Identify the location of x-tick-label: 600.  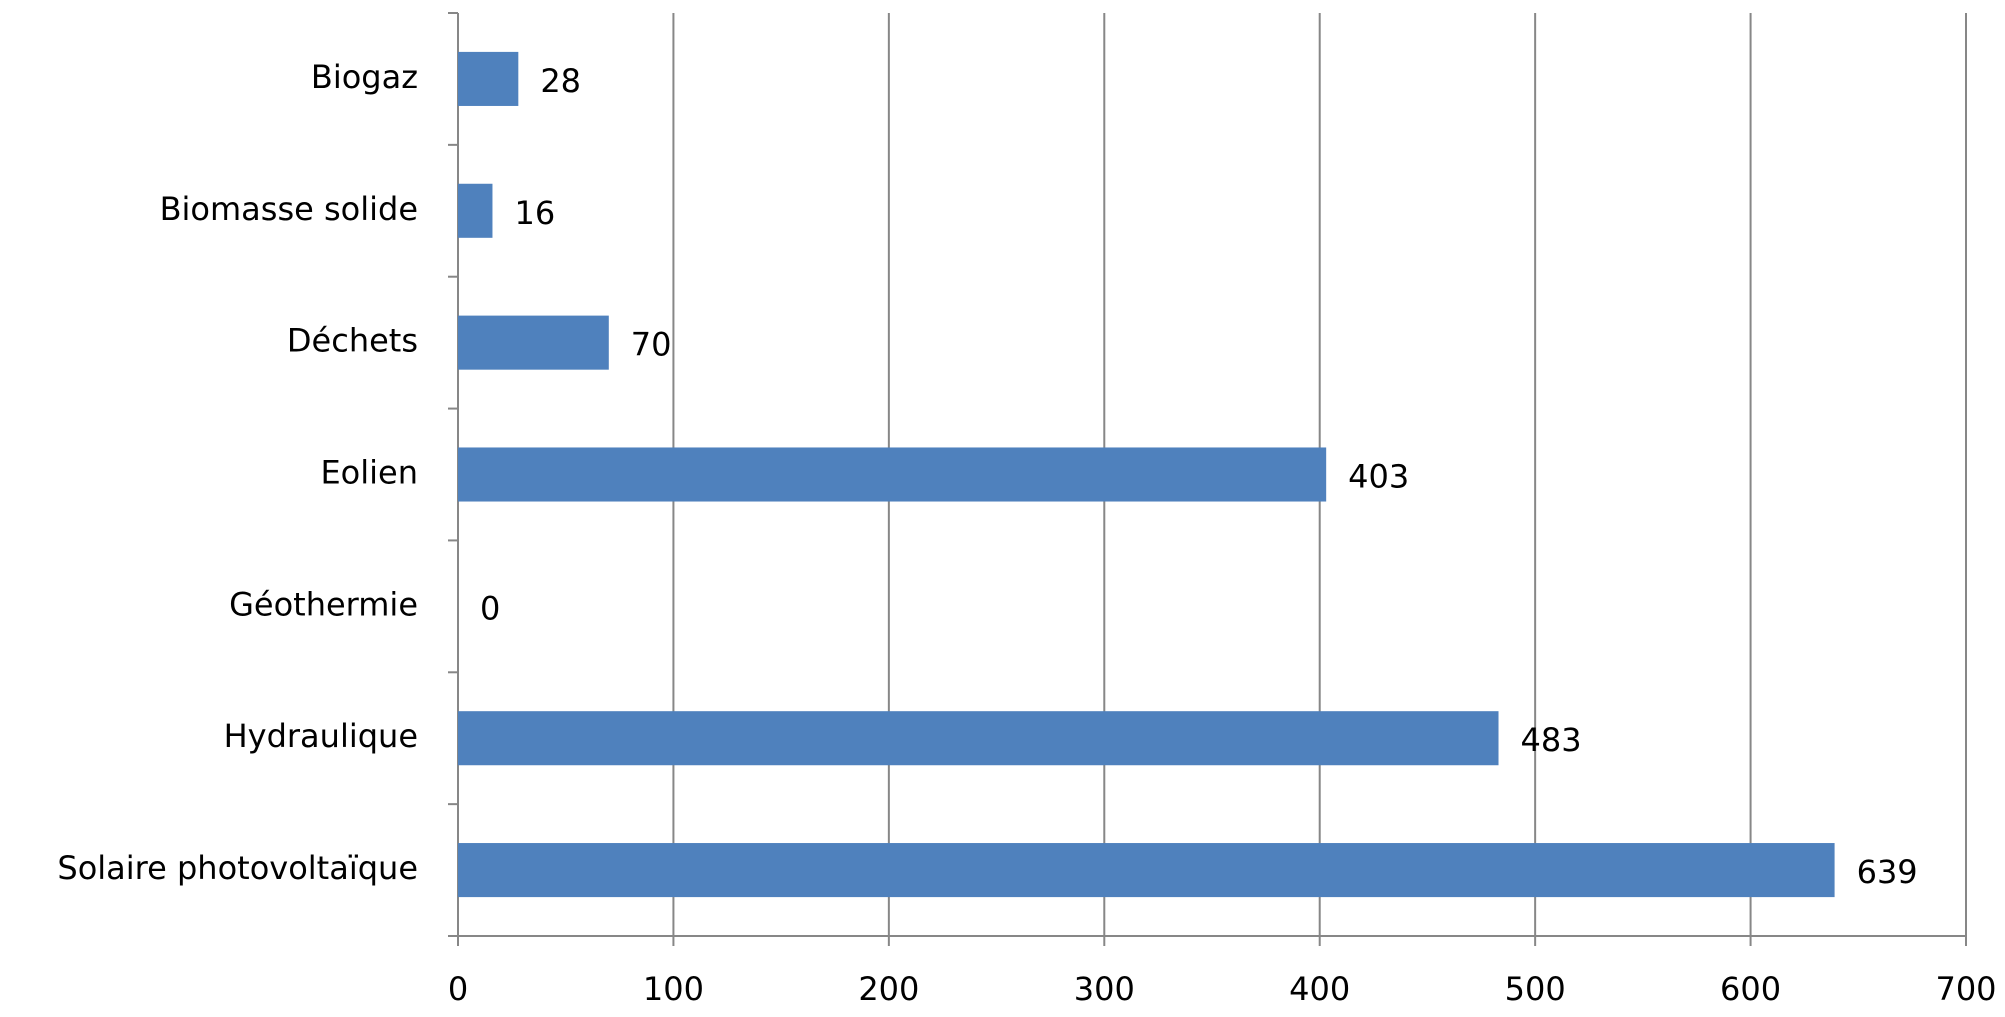
(1750, 989).